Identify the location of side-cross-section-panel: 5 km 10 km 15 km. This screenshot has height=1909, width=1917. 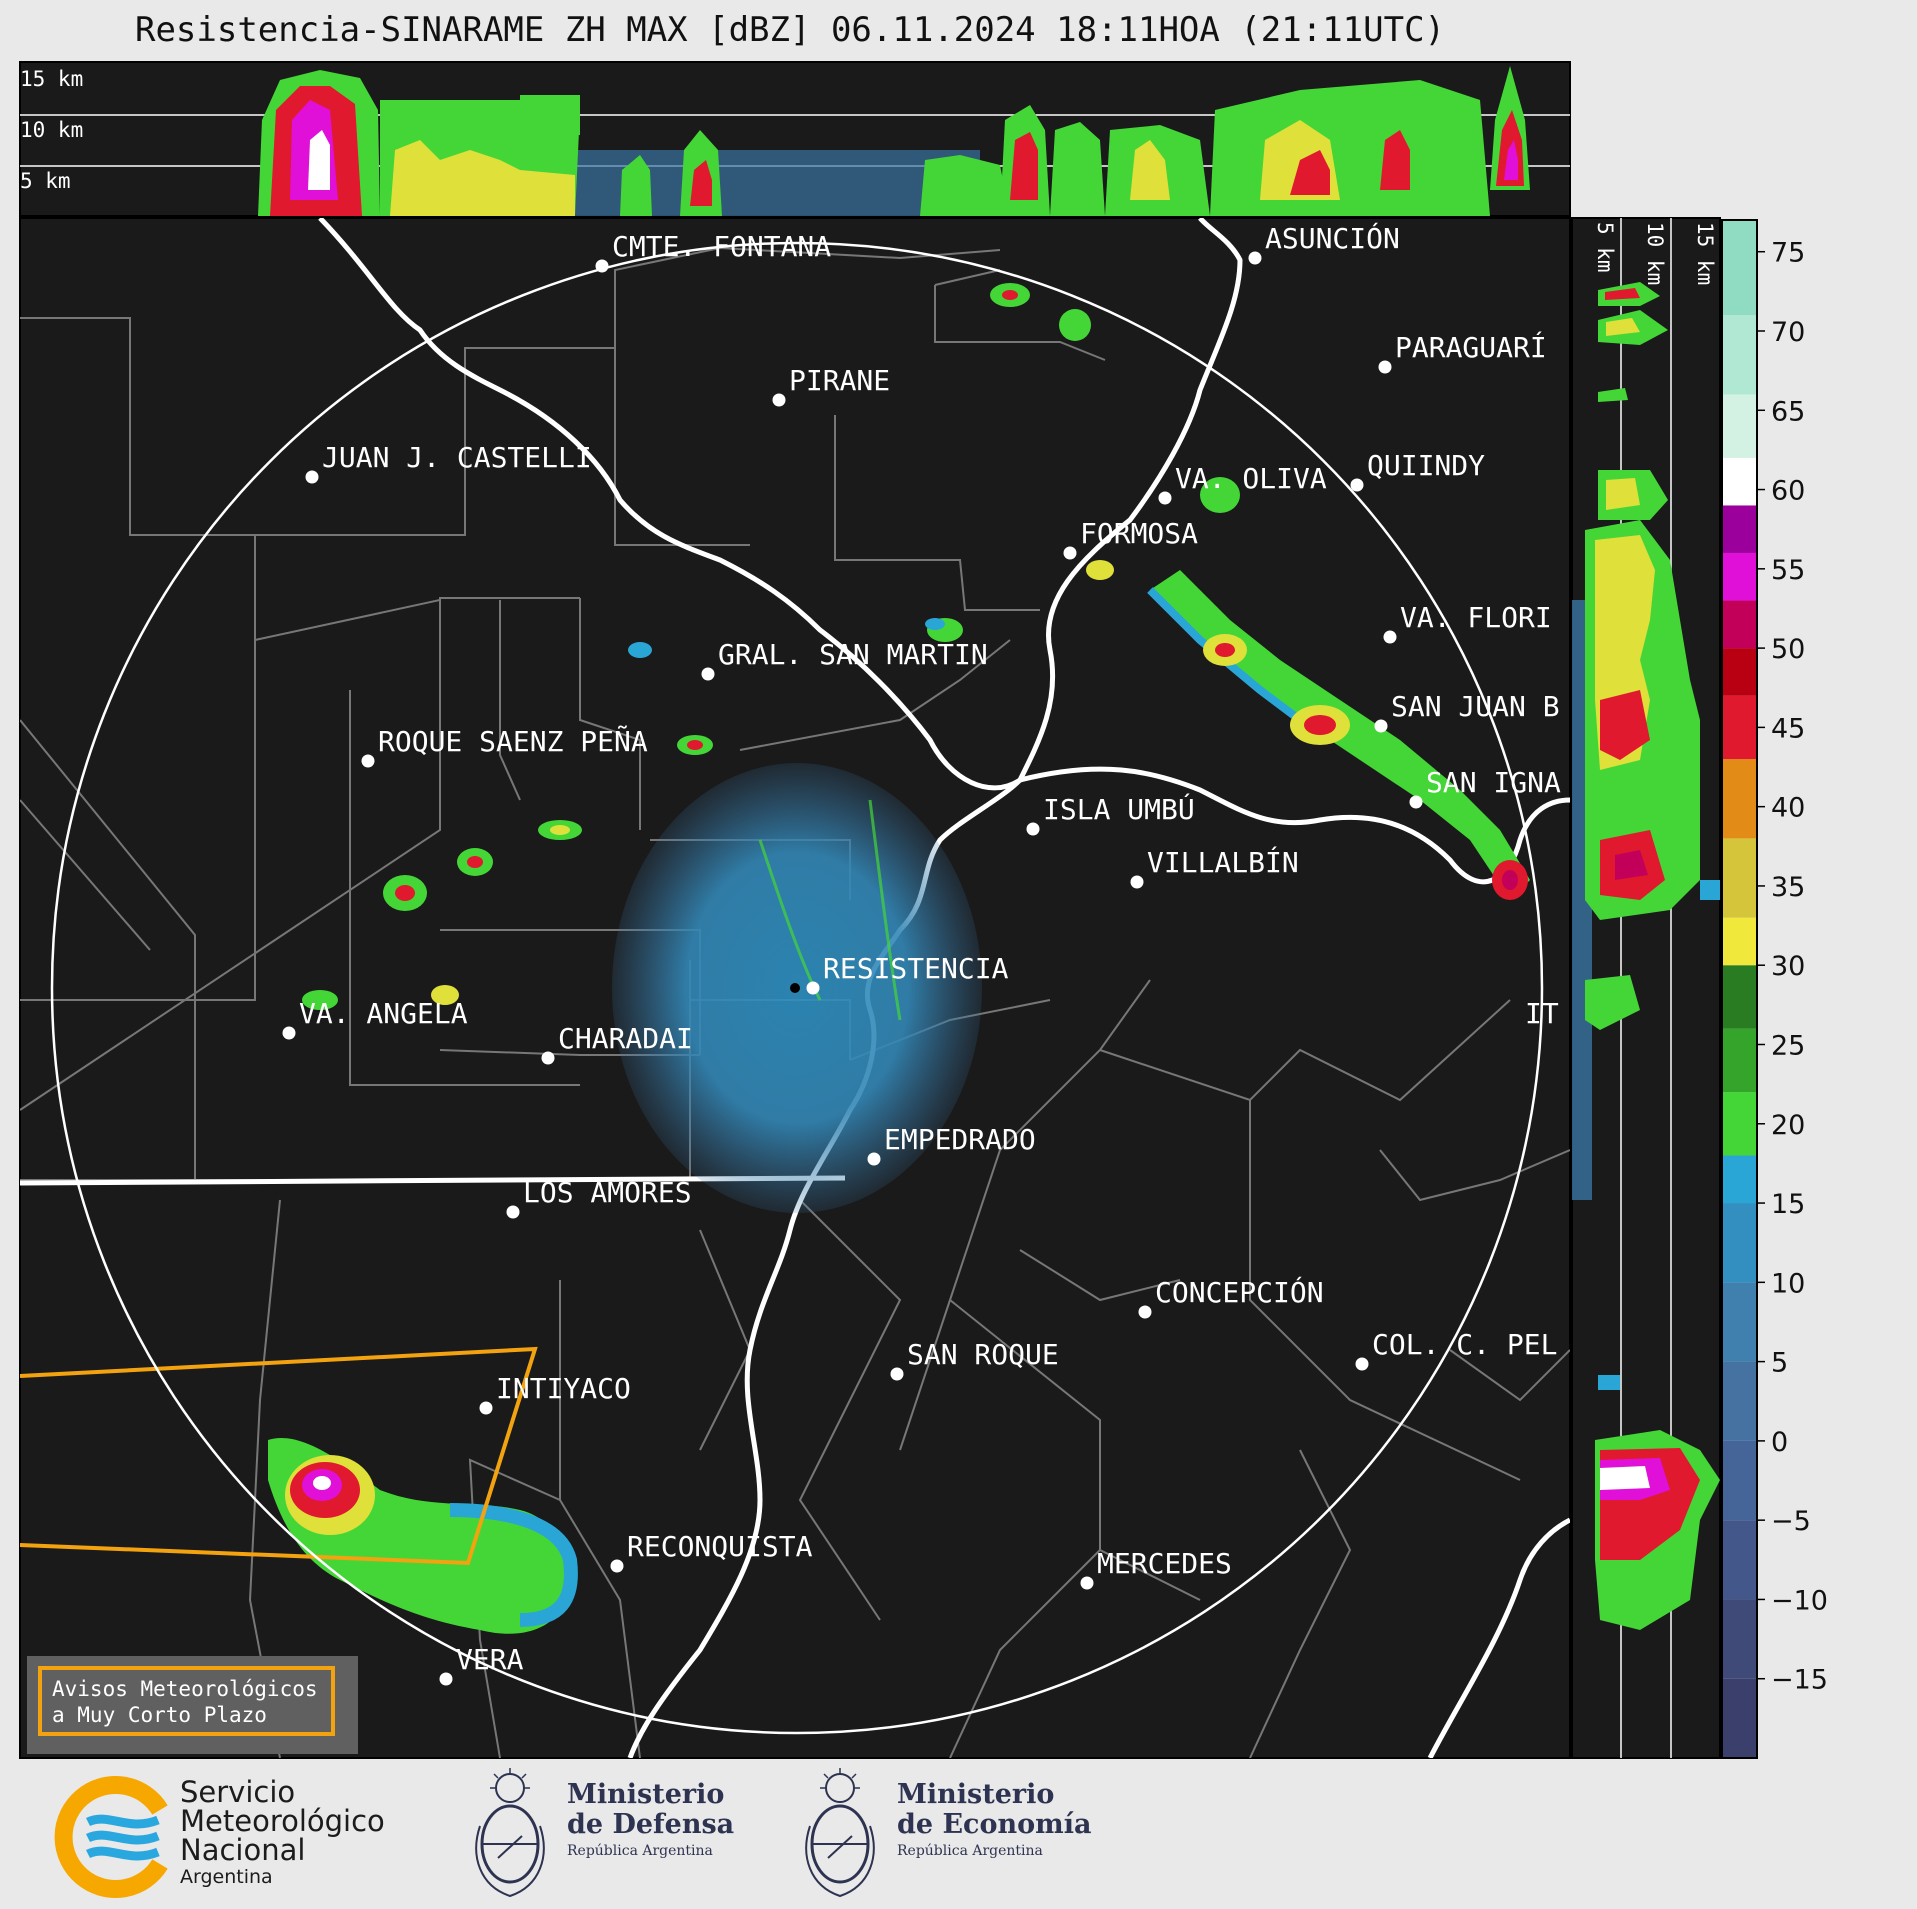
(1646, 988).